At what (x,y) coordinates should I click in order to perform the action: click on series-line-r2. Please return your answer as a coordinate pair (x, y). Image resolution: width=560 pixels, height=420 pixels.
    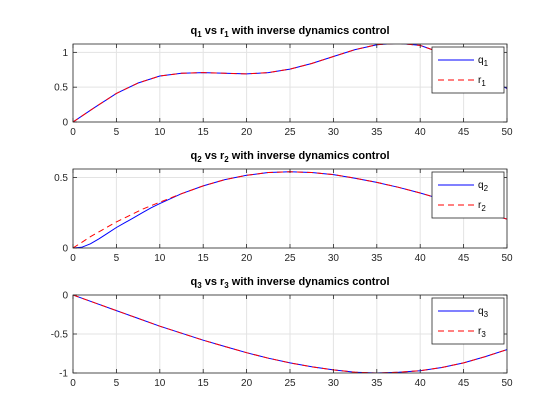
    Looking at the image, I should click on (290, 209).